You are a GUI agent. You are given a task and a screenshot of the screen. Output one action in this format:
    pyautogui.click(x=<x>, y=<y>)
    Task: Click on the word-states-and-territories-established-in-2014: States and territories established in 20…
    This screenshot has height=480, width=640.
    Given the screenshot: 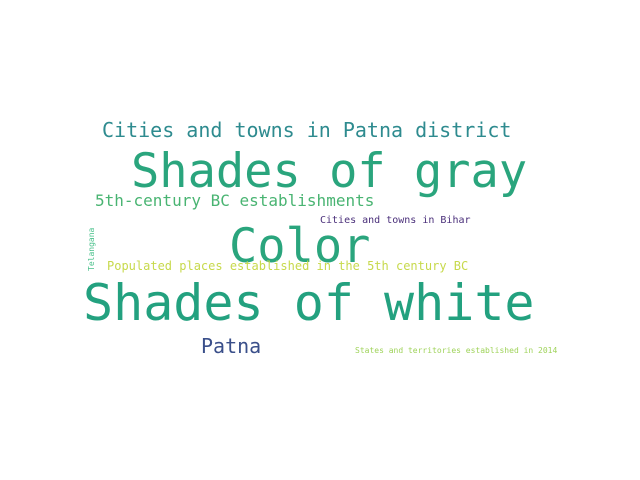 What is the action you would take?
    pyautogui.click(x=456, y=350)
    